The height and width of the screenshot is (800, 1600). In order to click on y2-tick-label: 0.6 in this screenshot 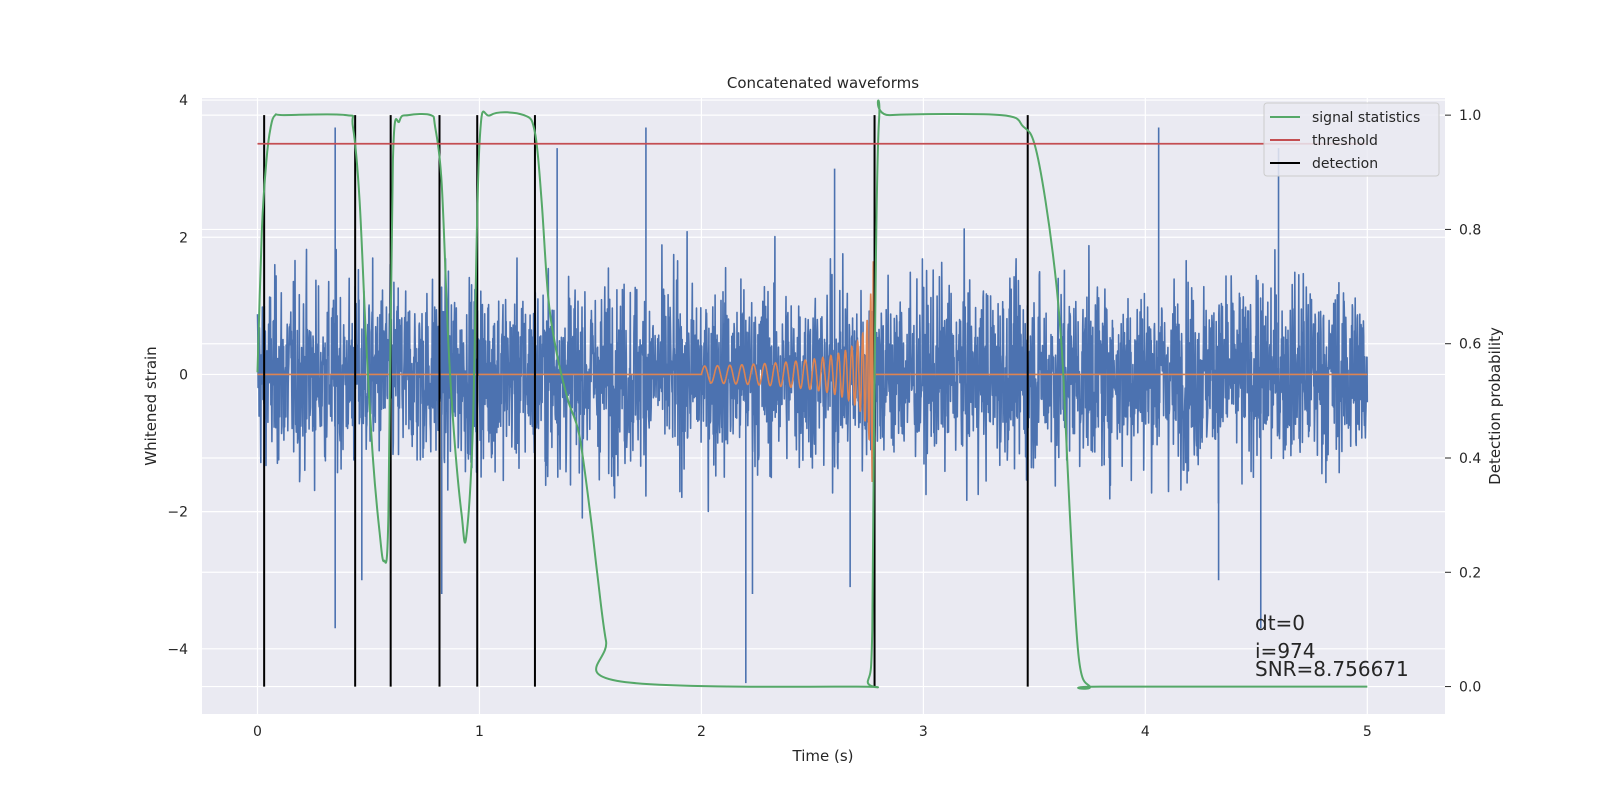, I will do `click(1470, 345)`.